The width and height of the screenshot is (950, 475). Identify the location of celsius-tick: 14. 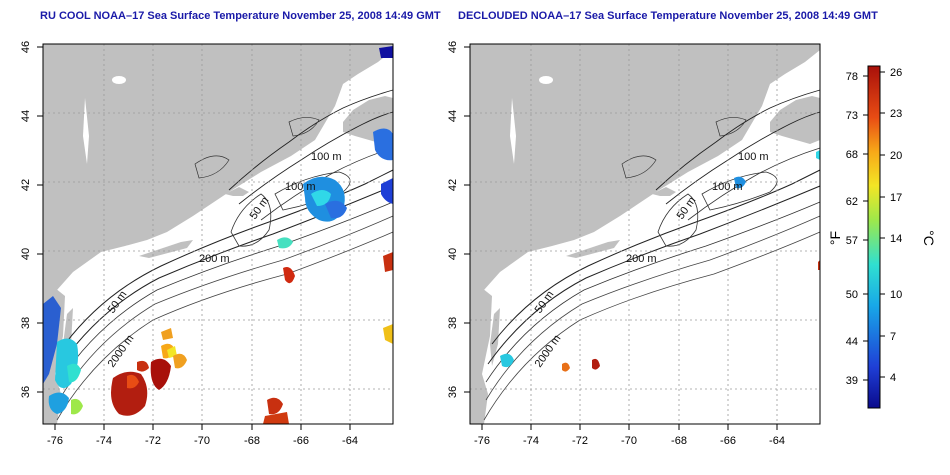
(896, 239).